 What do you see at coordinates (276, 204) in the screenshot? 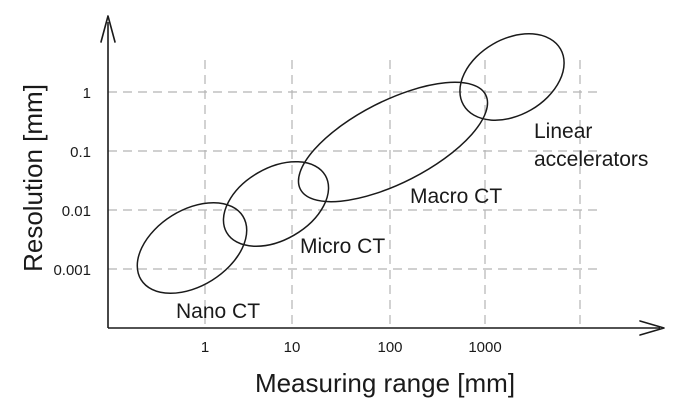
I see `micro-ct-region` at bounding box center [276, 204].